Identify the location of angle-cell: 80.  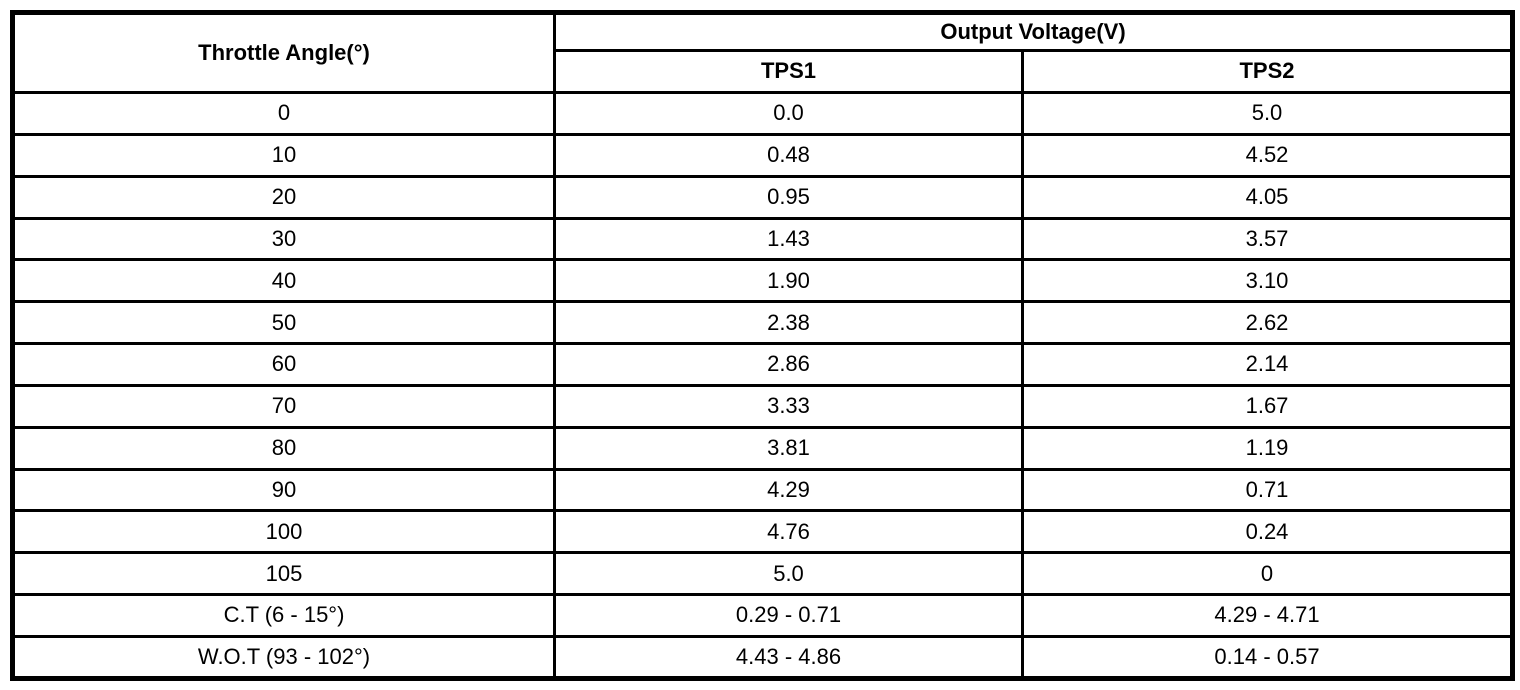
(283, 448).